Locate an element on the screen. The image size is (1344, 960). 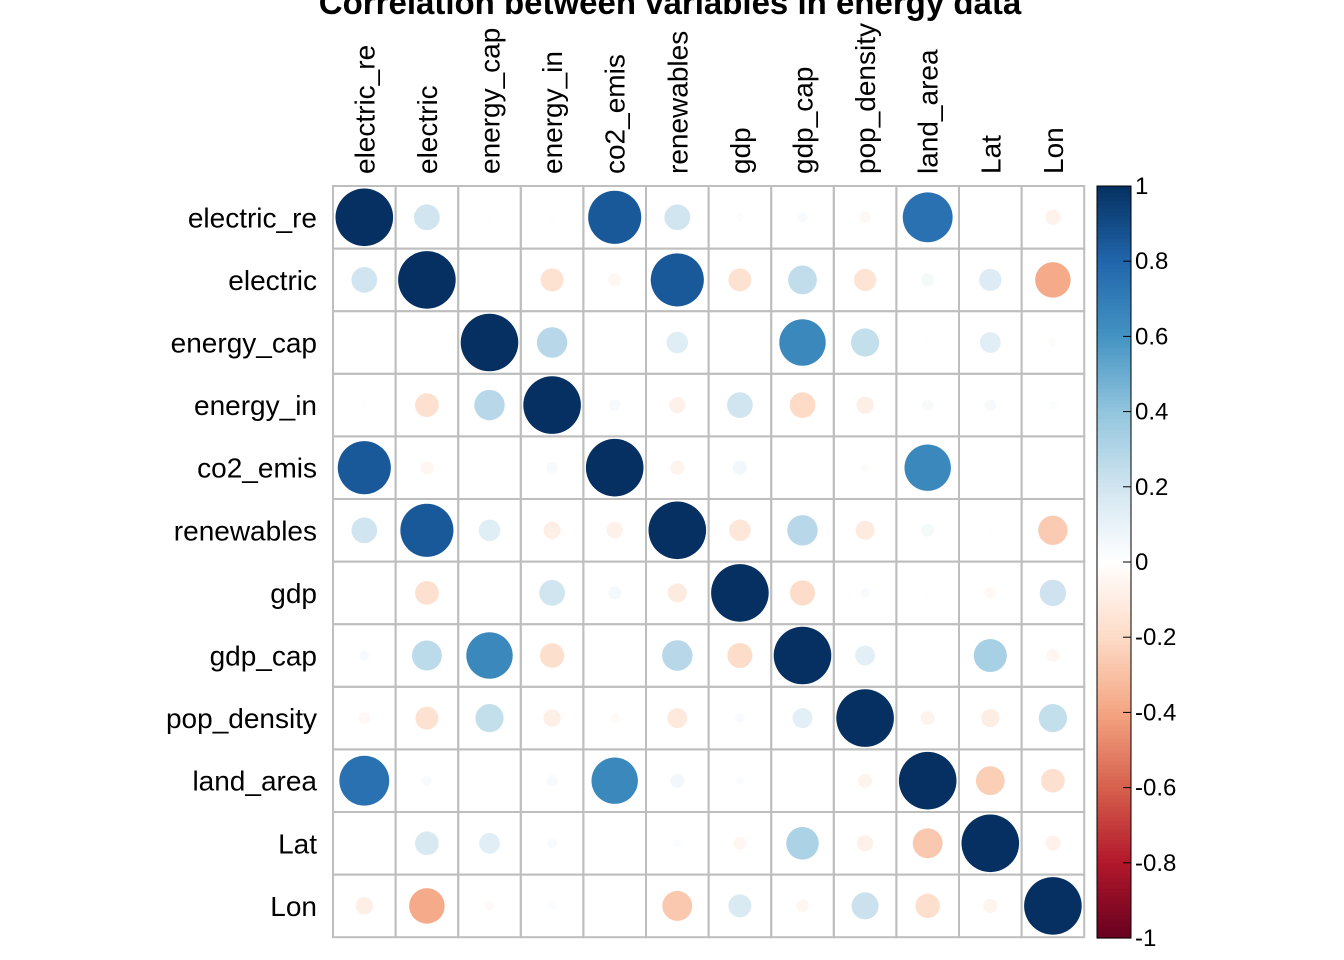
column-label: co2_emis is located at coordinates (615, 114).